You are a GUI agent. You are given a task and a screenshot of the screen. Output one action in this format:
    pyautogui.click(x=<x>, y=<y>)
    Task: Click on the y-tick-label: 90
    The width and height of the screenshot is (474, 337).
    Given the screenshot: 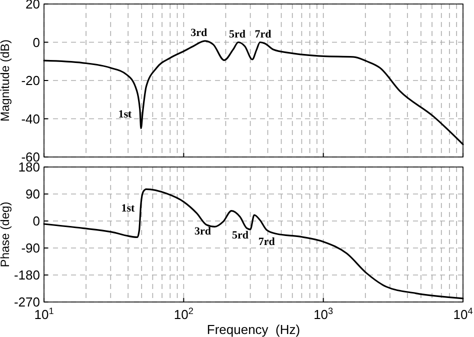 What is the action you would take?
    pyautogui.click(x=33, y=194)
    